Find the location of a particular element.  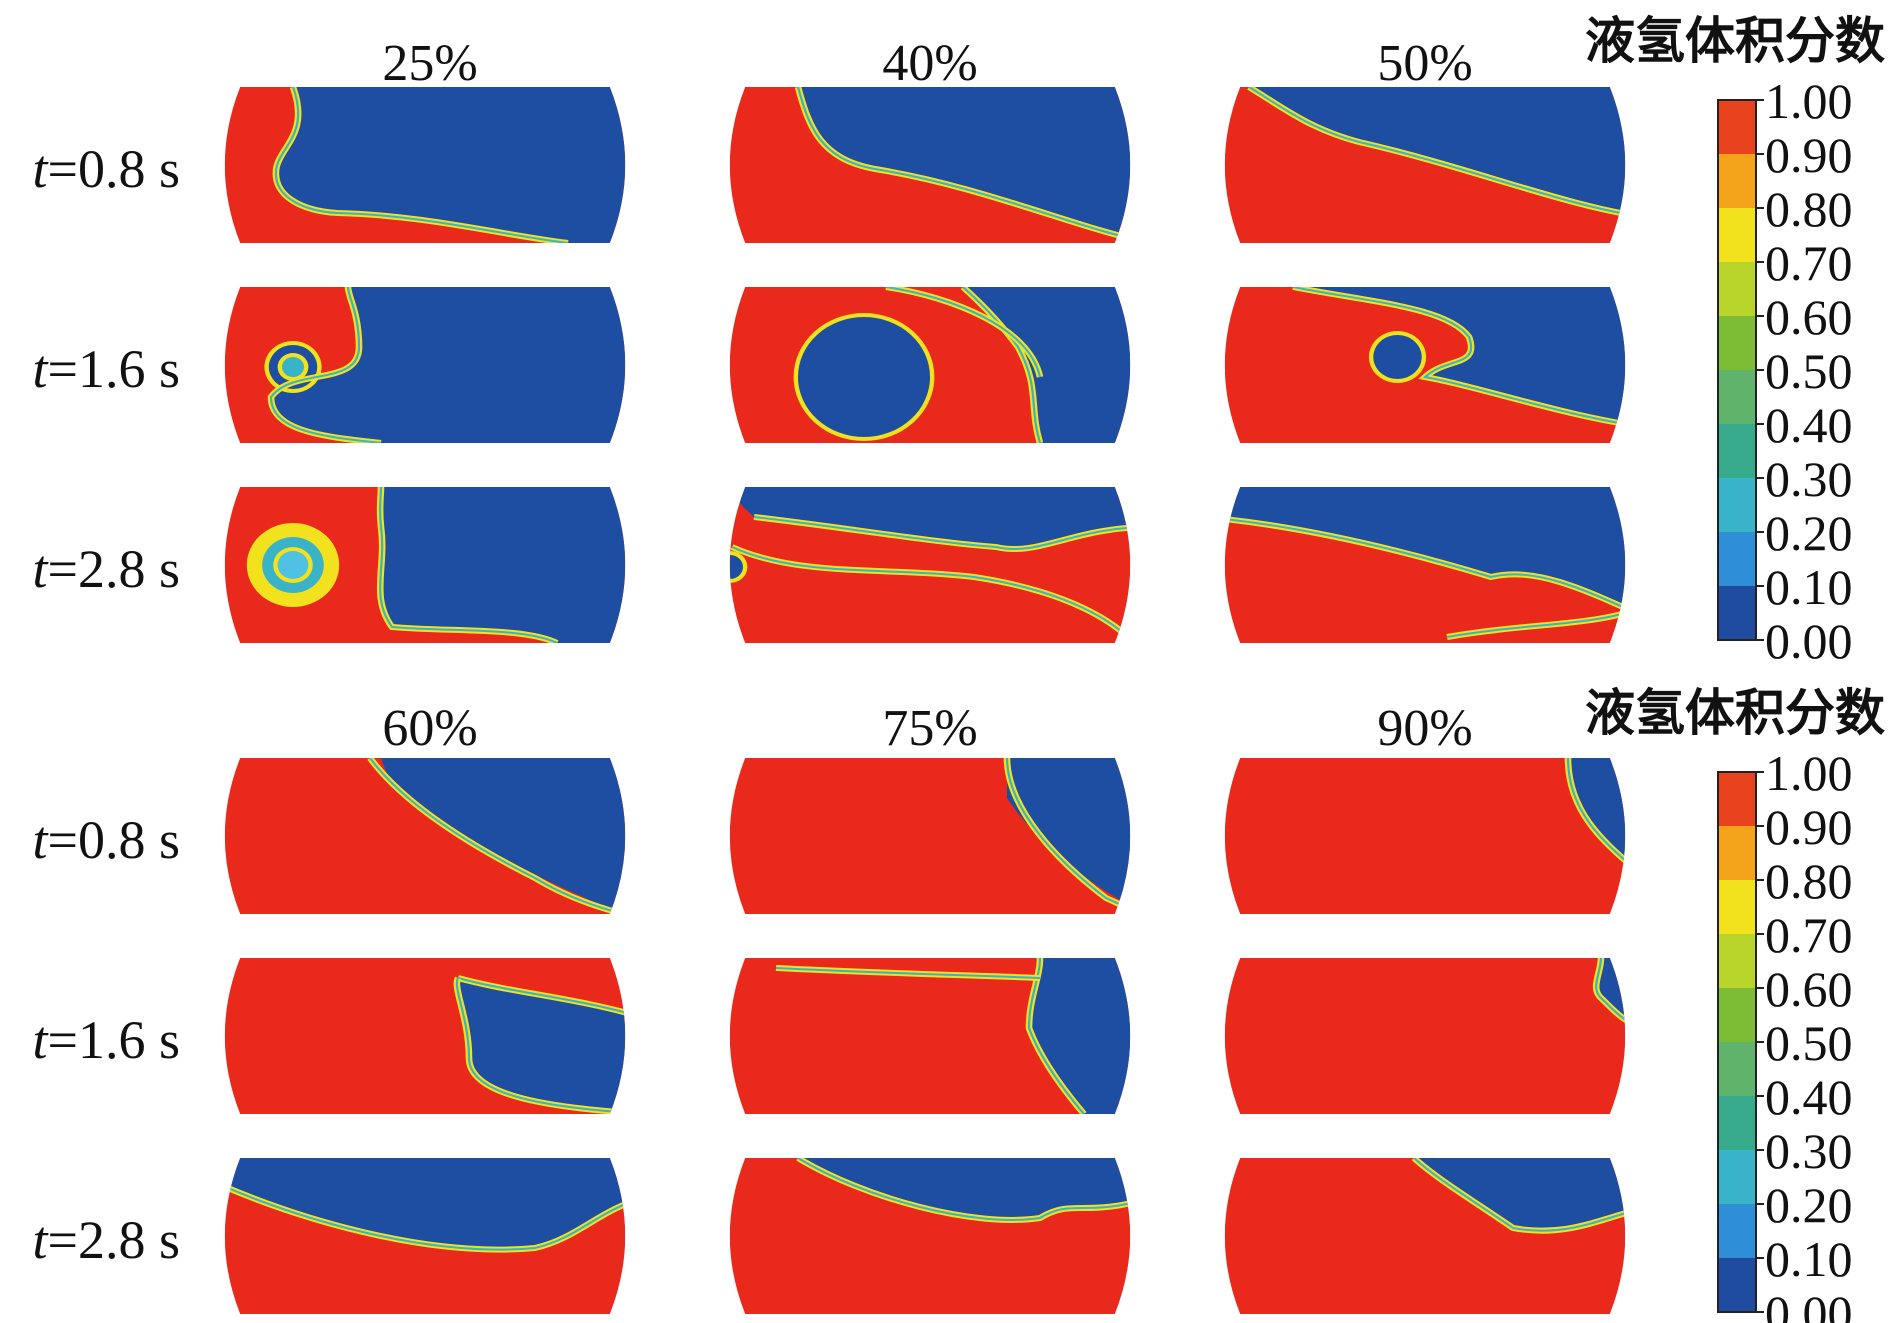

tank-panel-fill-75-t-2.8 is located at coordinates (930, 1236).